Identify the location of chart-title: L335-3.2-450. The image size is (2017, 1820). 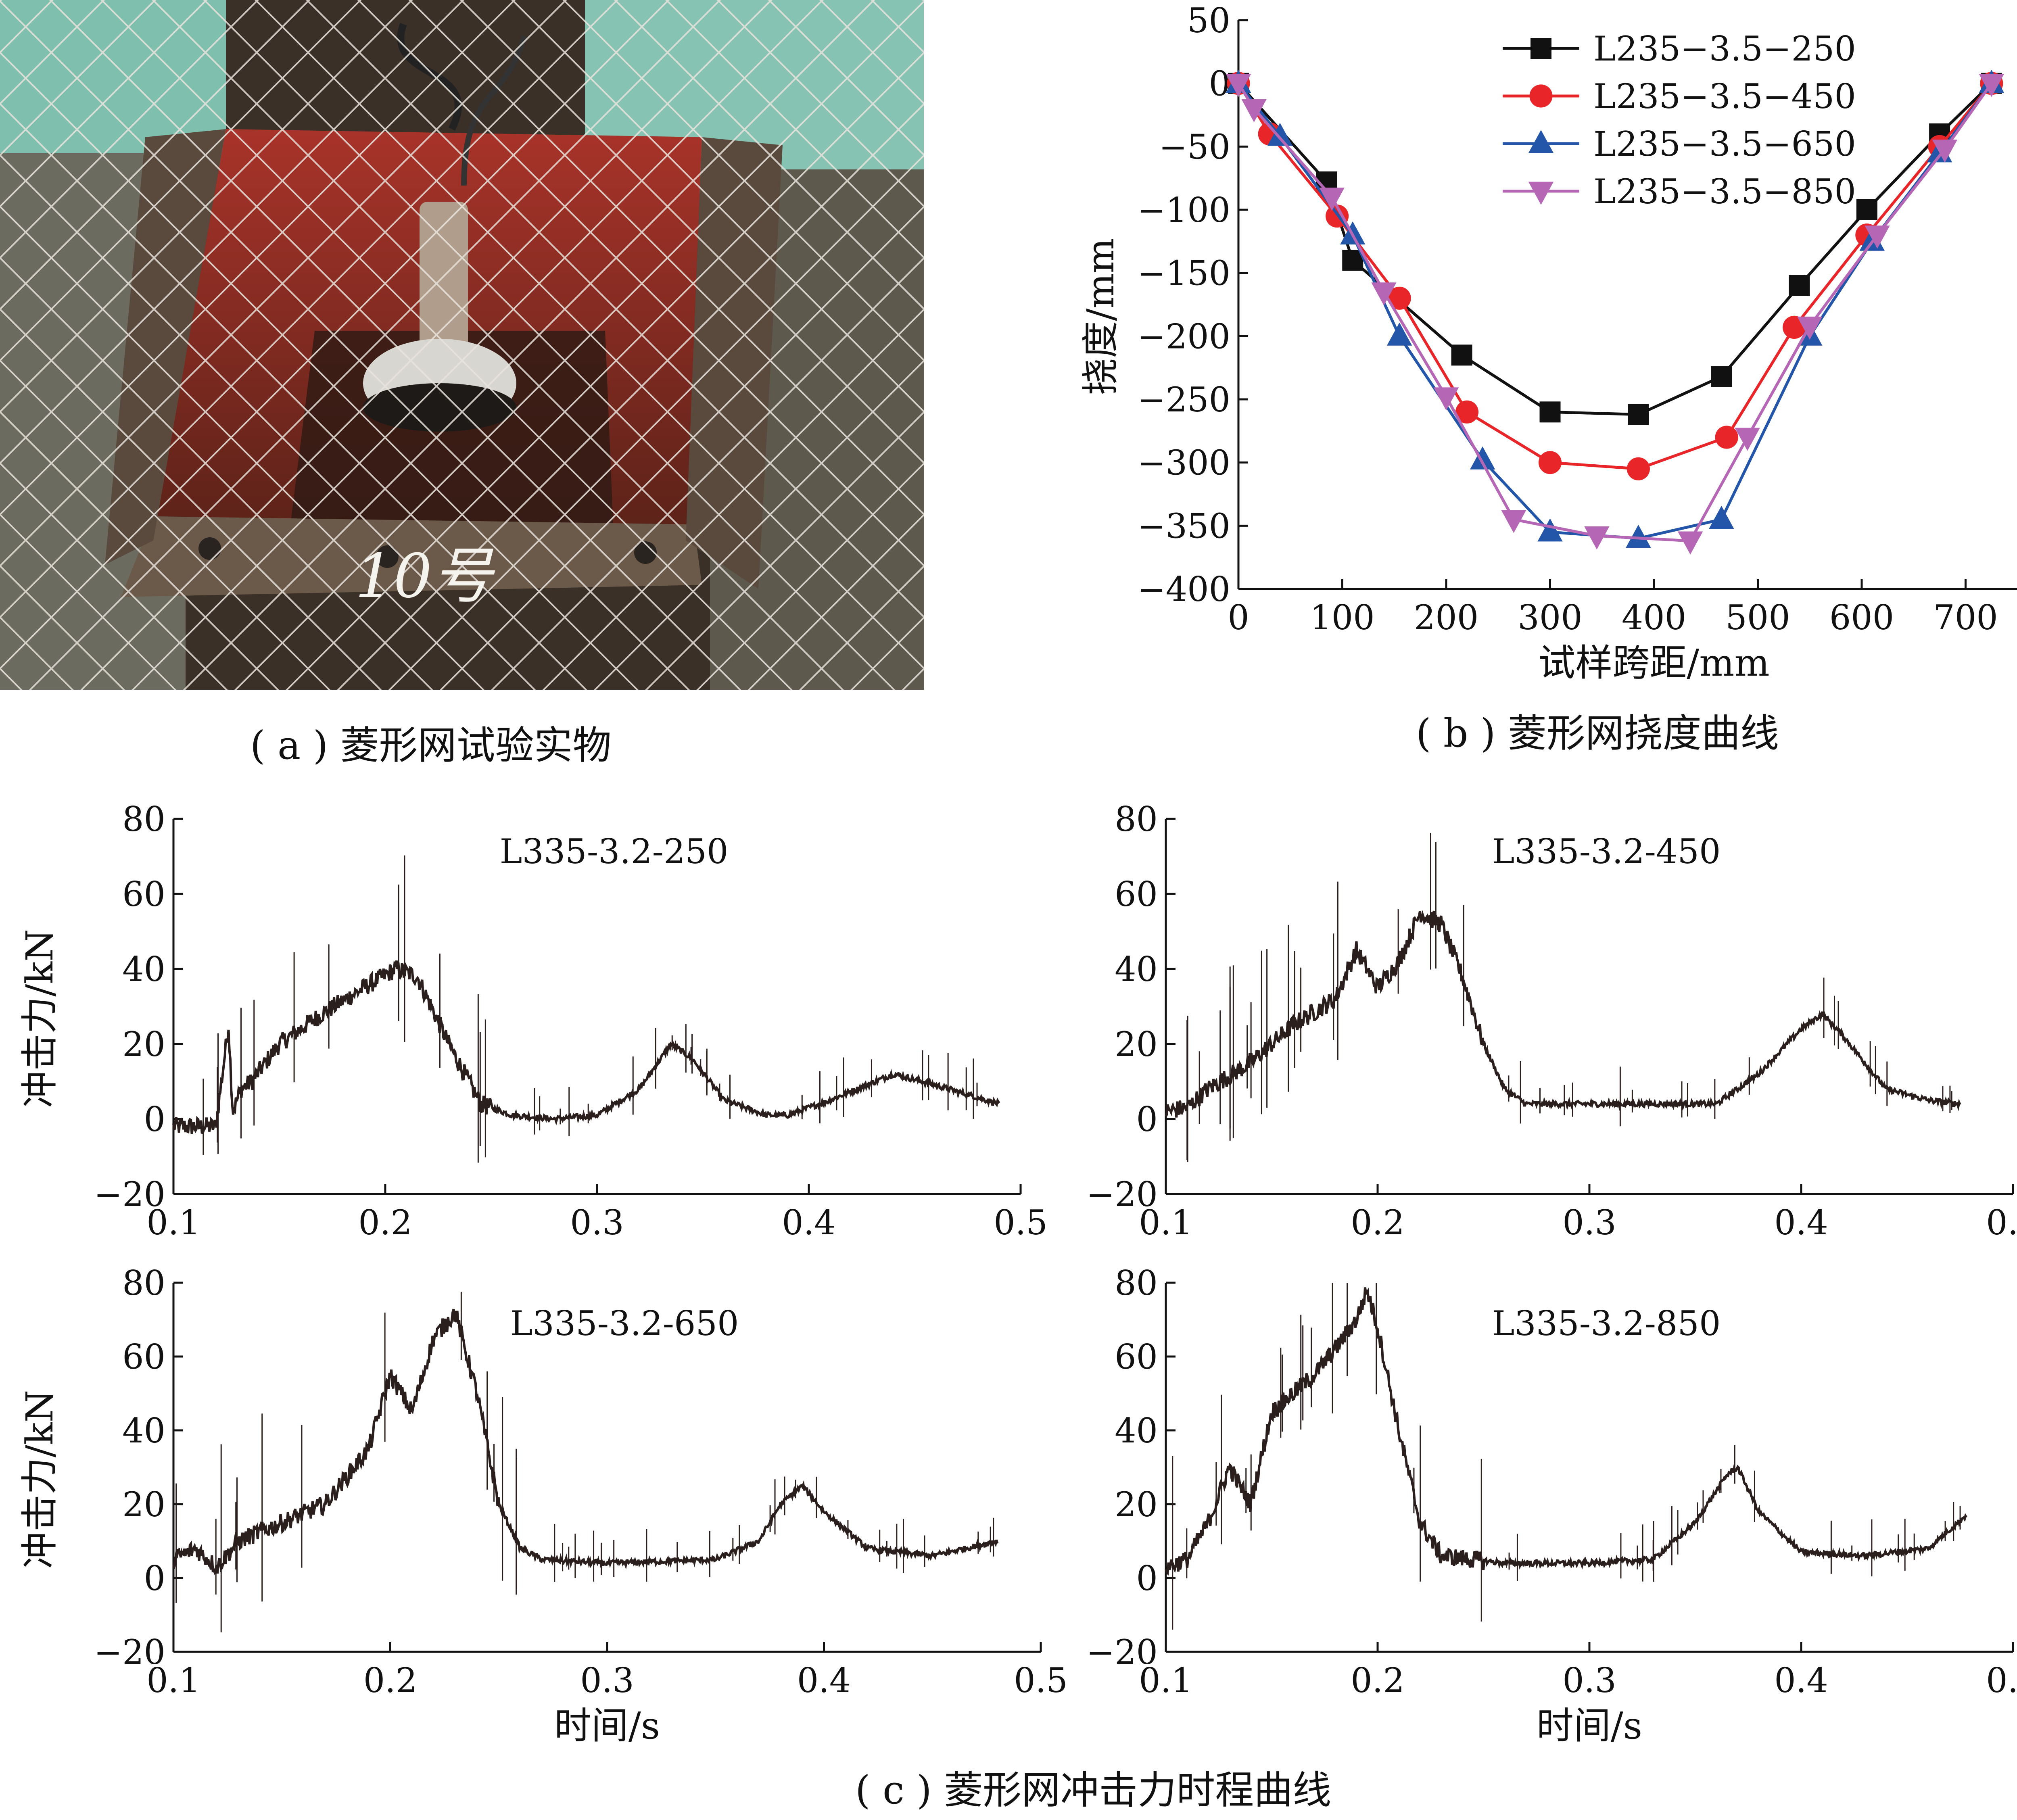
(1606, 851).